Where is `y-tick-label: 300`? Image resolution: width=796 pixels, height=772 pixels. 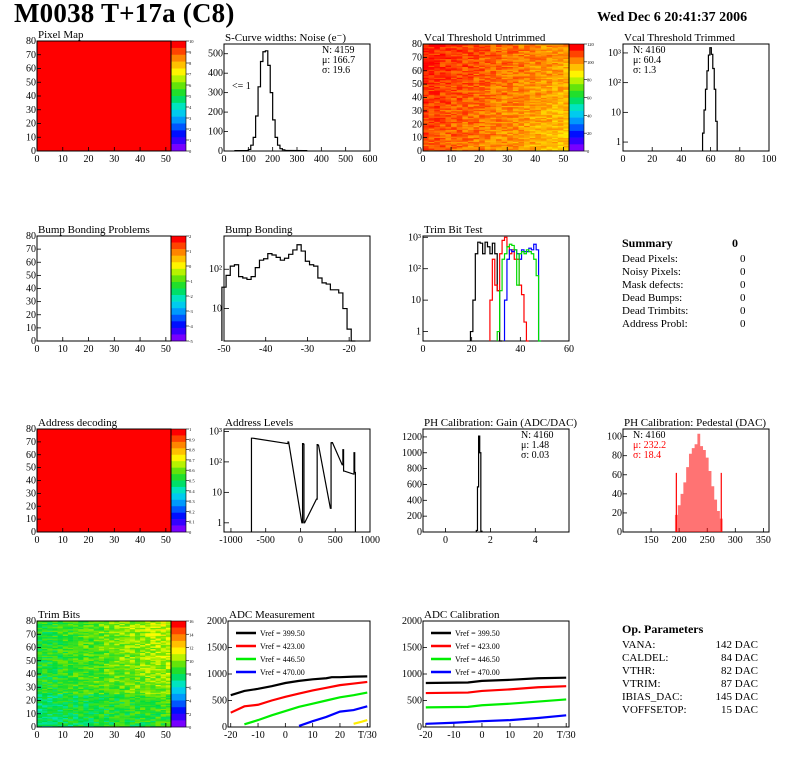 y-tick-label: 300 is located at coordinates (215, 93).